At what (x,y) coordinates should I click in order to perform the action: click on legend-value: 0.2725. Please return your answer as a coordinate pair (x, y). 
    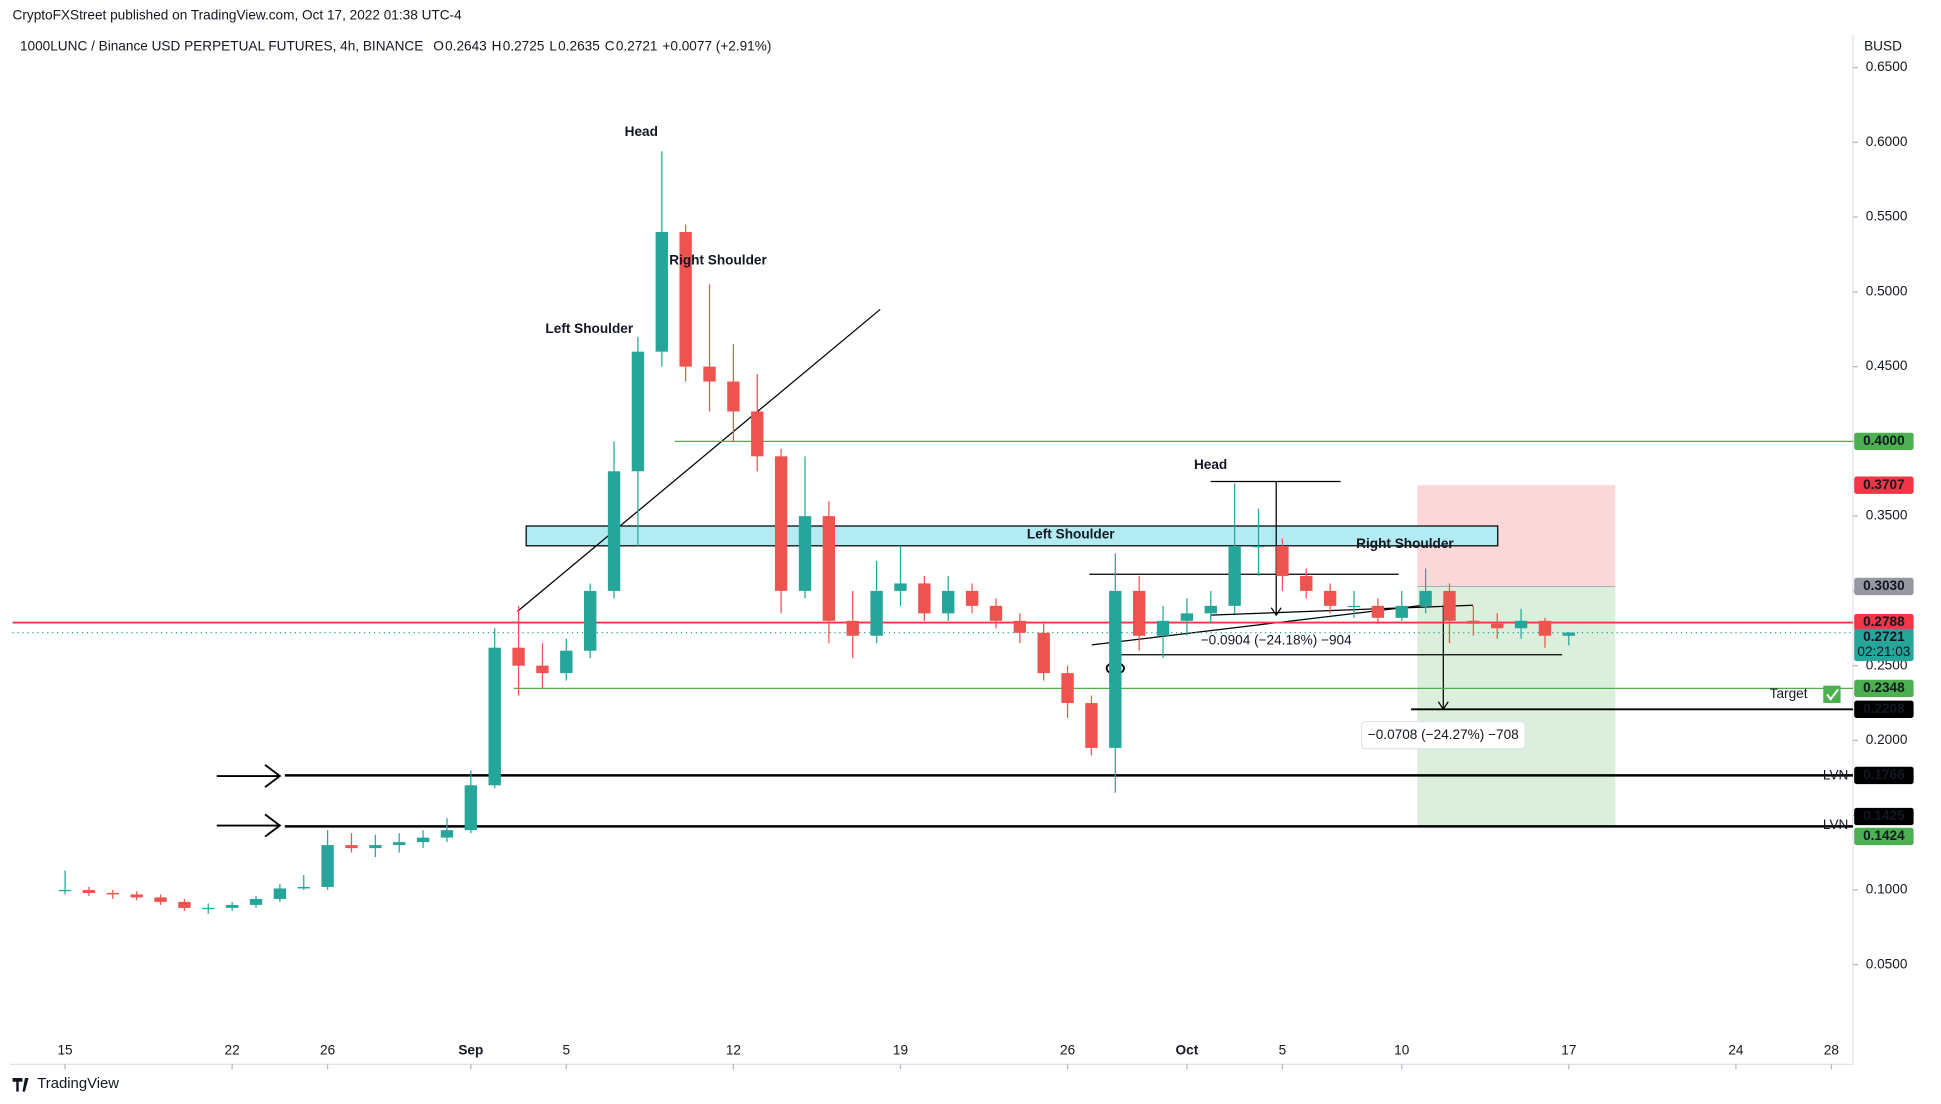
    Looking at the image, I should click on (524, 46).